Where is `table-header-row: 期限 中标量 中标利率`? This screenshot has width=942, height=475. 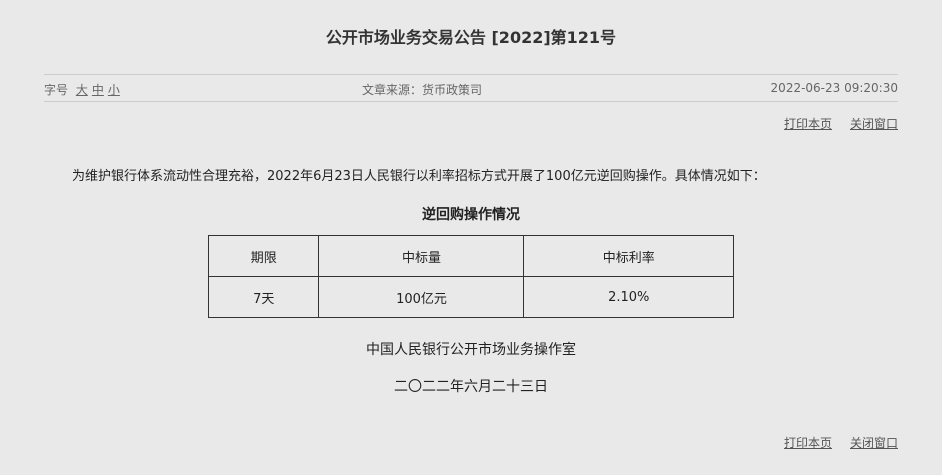
table-header-row: 期限 中标量 中标利率 is located at coordinates (470, 256).